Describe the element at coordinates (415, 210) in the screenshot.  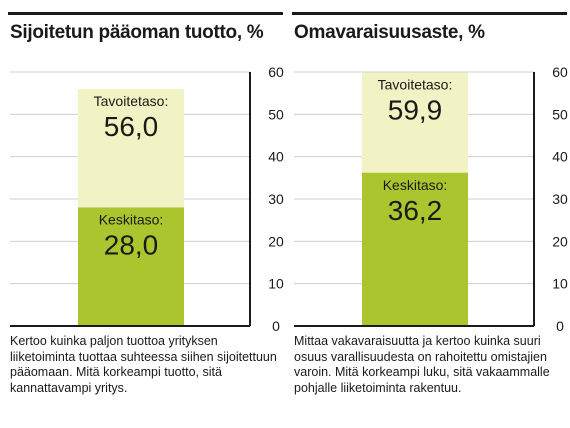
I see `average-value-label: 36,2` at that location.